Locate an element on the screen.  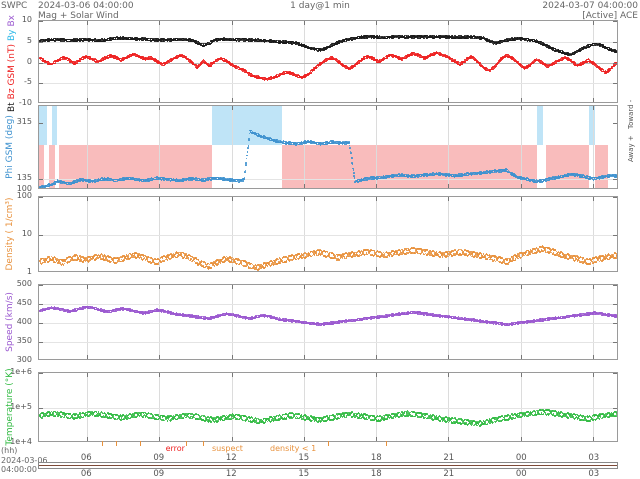
panel-density is located at coordinates (328, 234).